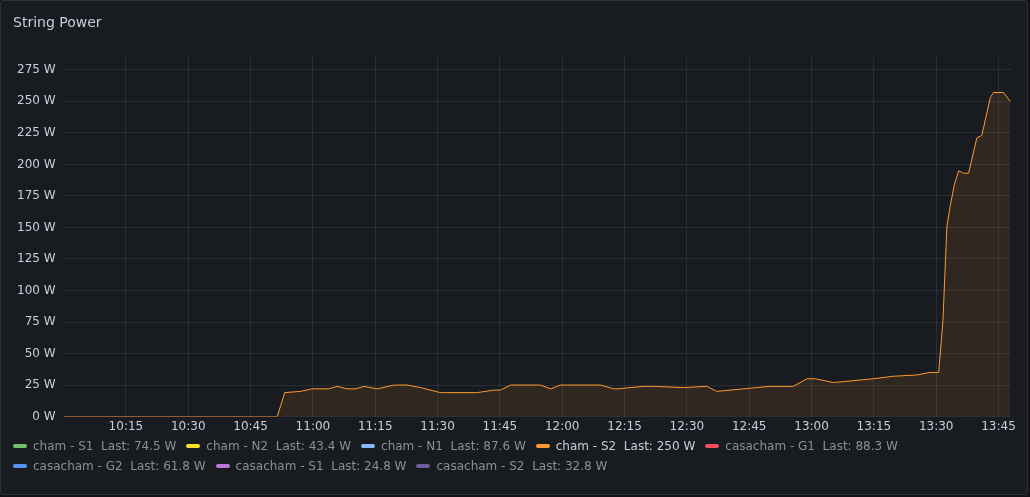 The height and width of the screenshot is (497, 1030). I want to click on x-tick-label: 12:45, so click(749, 425).